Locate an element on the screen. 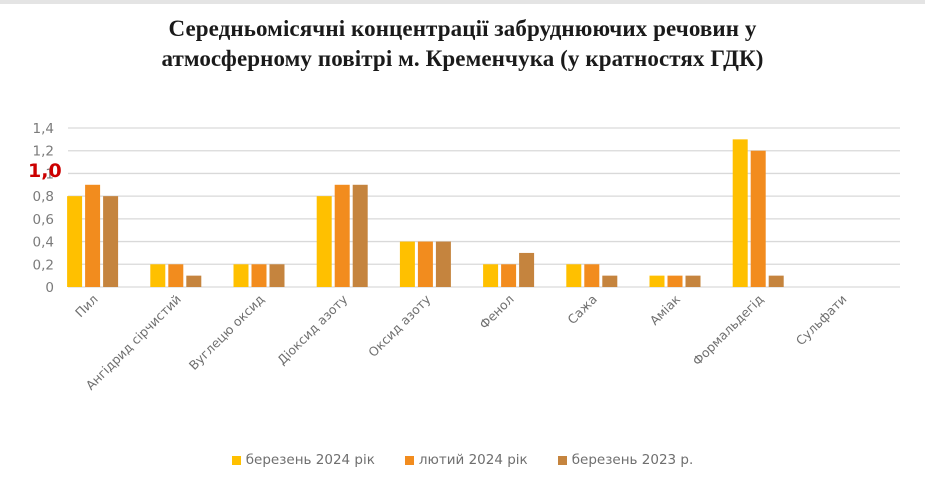  legend-item: березень 2023 р. is located at coordinates (625, 460).